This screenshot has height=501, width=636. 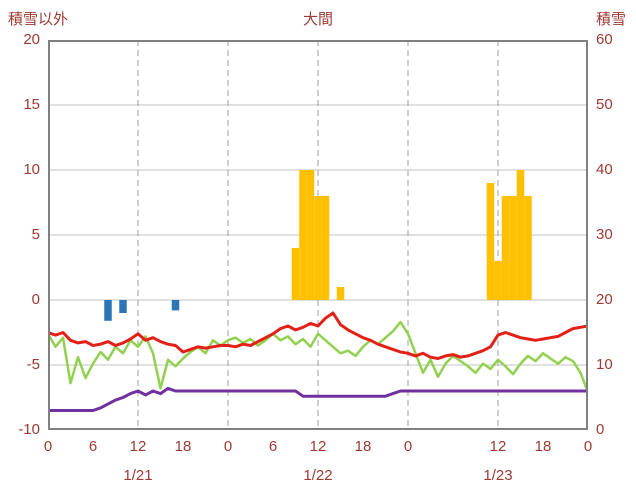 What do you see at coordinates (318, 335) in the screenshot?
I see `red-line` at bounding box center [318, 335].